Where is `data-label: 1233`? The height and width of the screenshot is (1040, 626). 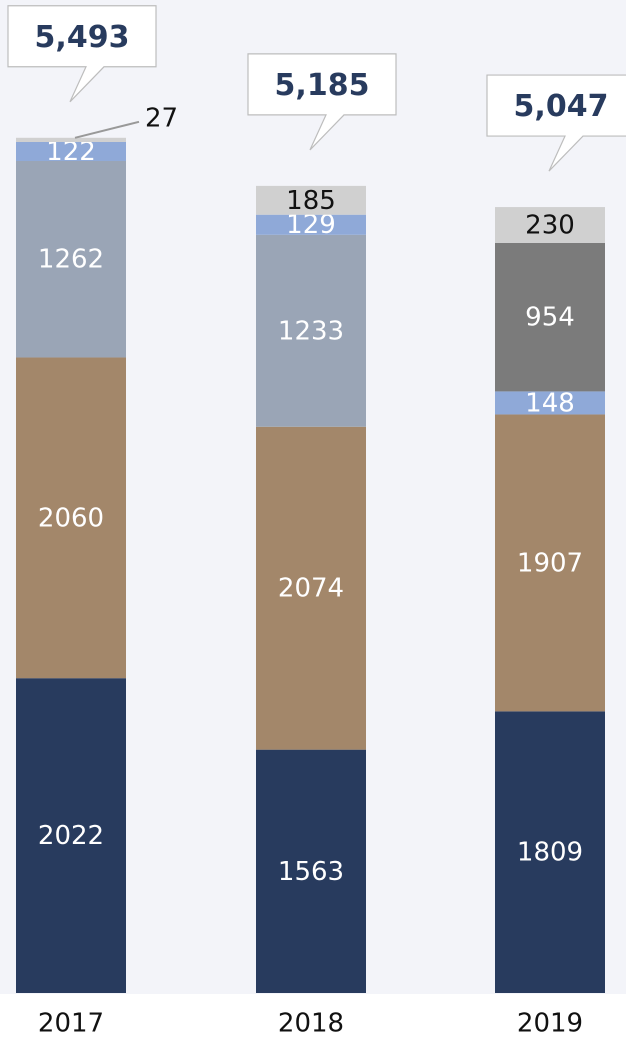 data-label: 1233 is located at coordinates (311, 331).